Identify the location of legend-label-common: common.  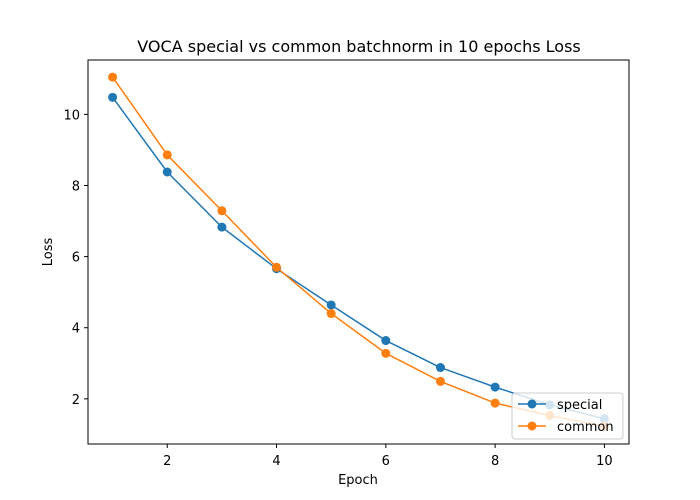
(585, 427).